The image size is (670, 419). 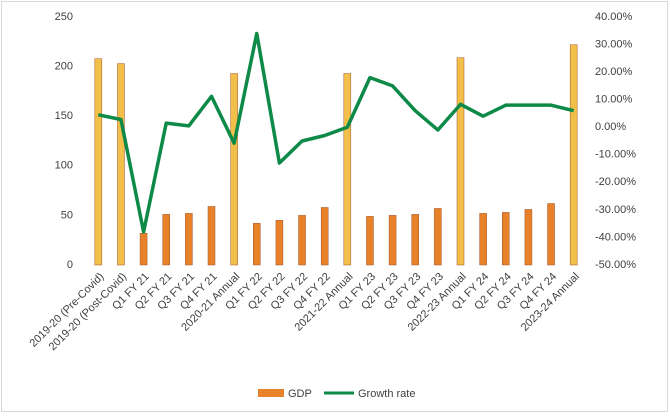 I want to click on y-tick-label: 50, so click(x=67, y=215).